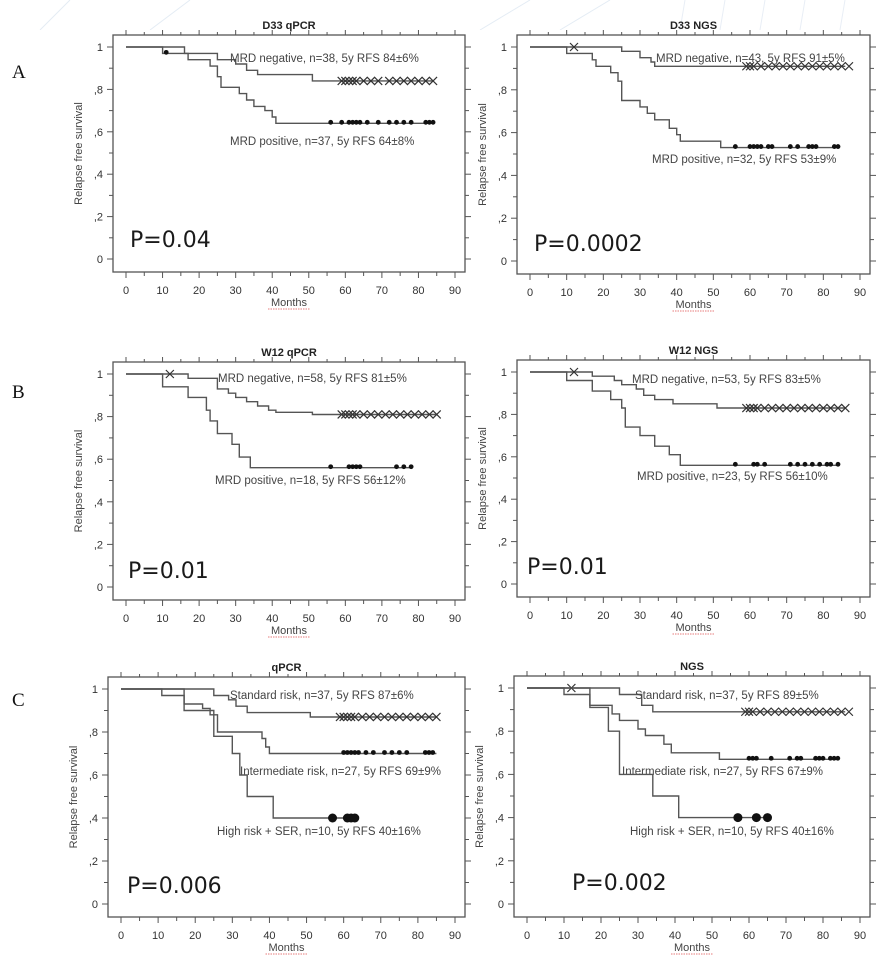 This screenshot has height=979, width=890. I want to click on series-annotation: Standard risk, n=37, 5y RFS 89±5%, so click(727, 696).